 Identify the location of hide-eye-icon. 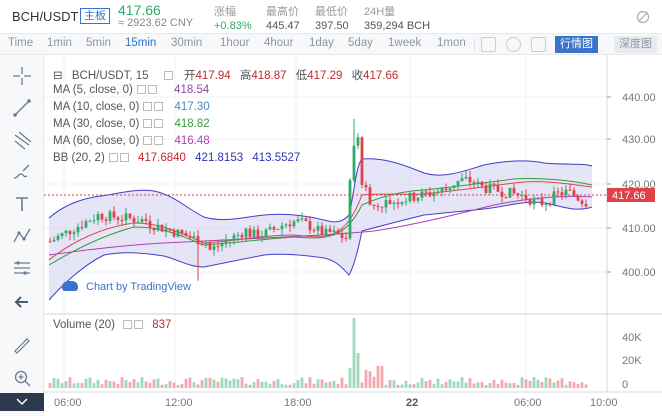
(643, 17).